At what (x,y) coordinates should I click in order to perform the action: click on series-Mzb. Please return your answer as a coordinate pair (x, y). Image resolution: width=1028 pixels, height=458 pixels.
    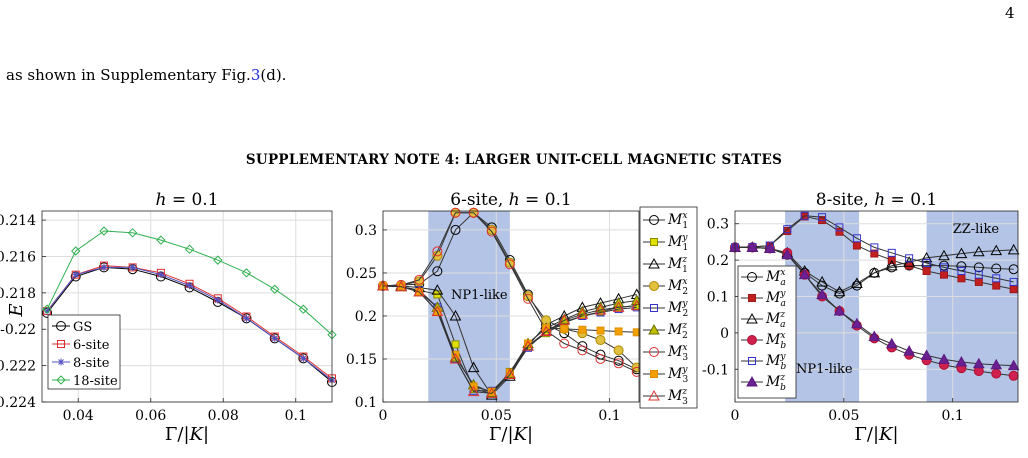
    Looking at the image, I should click on (874, 306).